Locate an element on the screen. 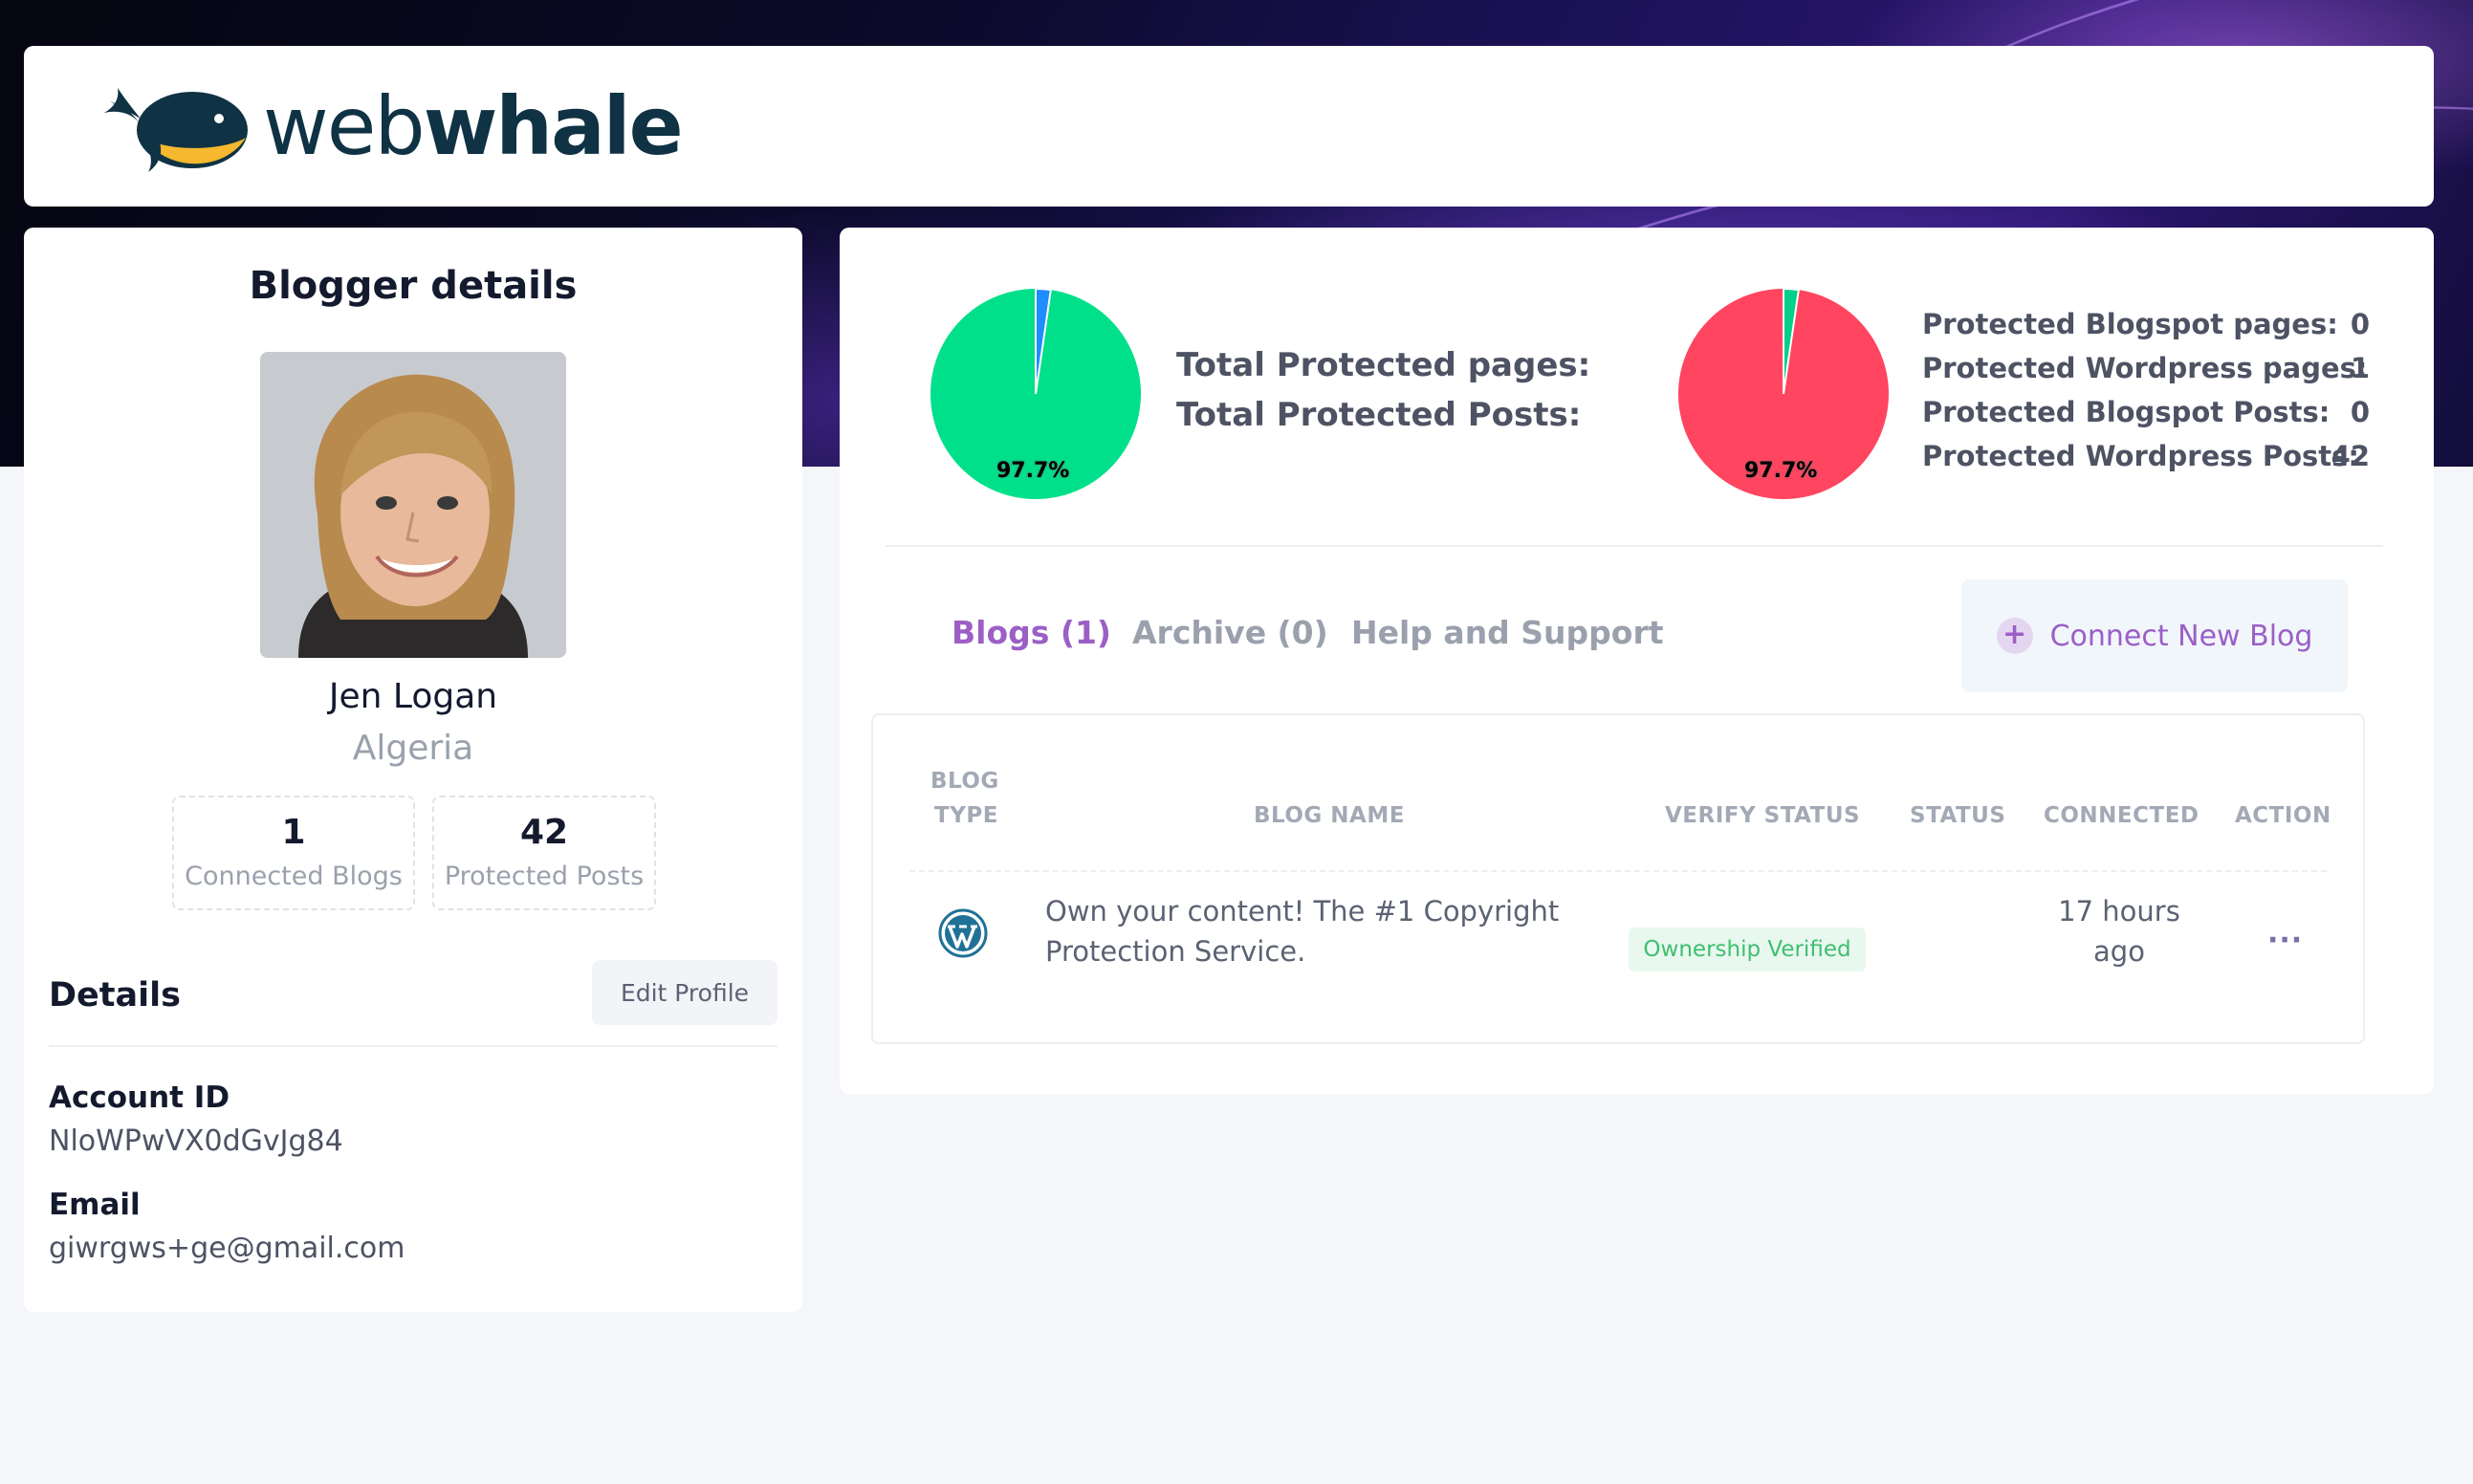 This screenshot has width=2473, height=1484. platform-breakdown-pie-chart is located at coordinates (1783, 393).